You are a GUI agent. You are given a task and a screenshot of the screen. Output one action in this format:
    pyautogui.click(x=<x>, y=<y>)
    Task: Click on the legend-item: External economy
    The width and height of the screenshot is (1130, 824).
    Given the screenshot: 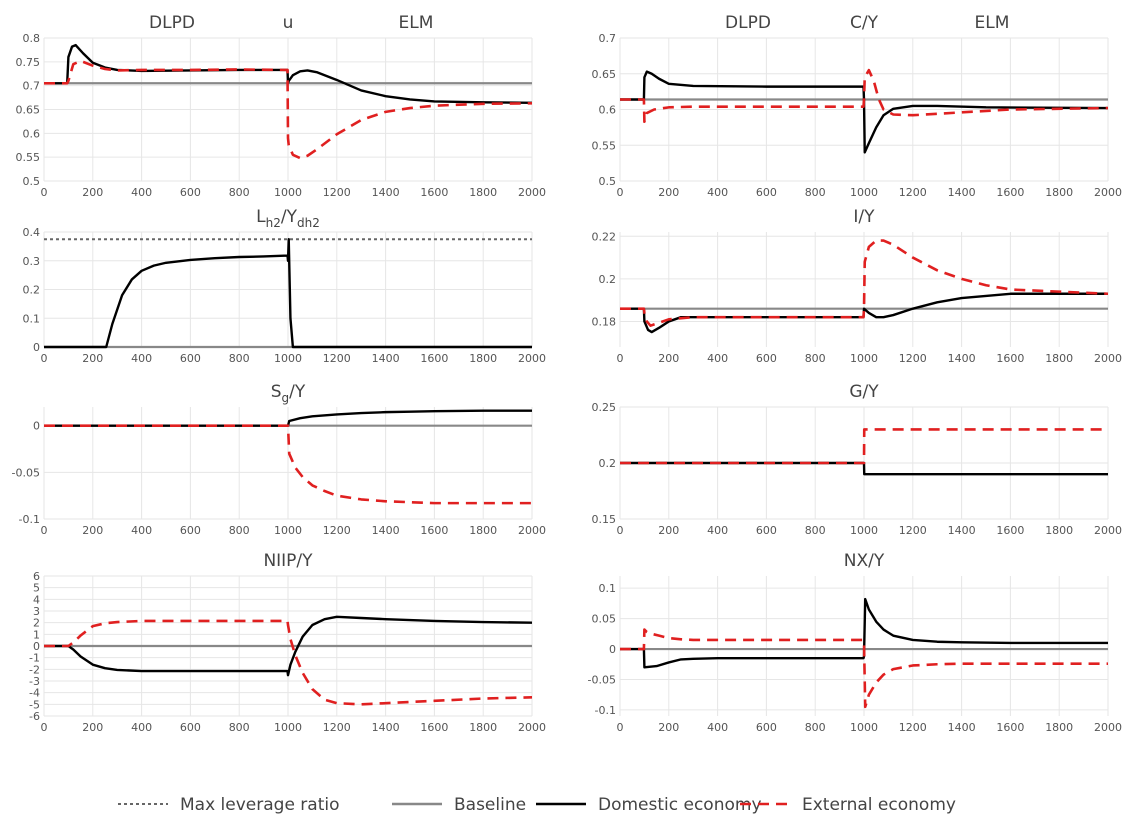 What is the action you would take?
    pyautogui.click(x=848, y=805)
    